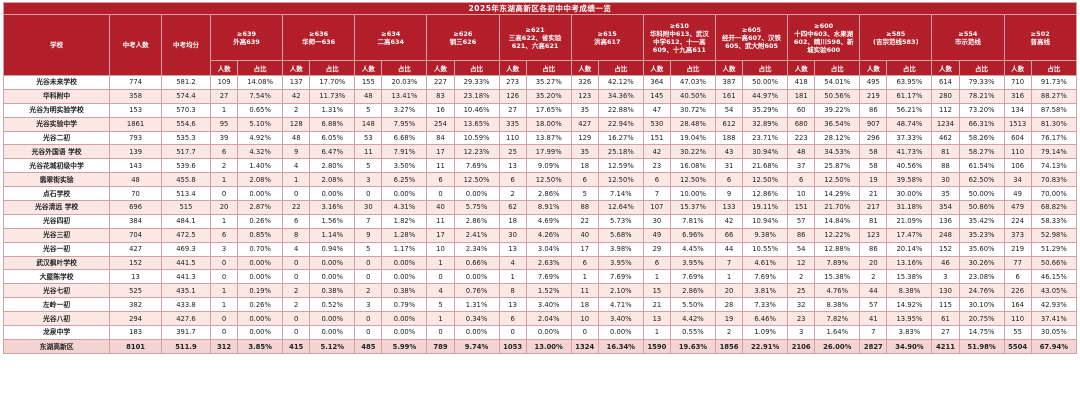 Image resolution: width=1080 pixels, height=408 pixels. I want to click on cell-candidates: 704, so click(135, 235).